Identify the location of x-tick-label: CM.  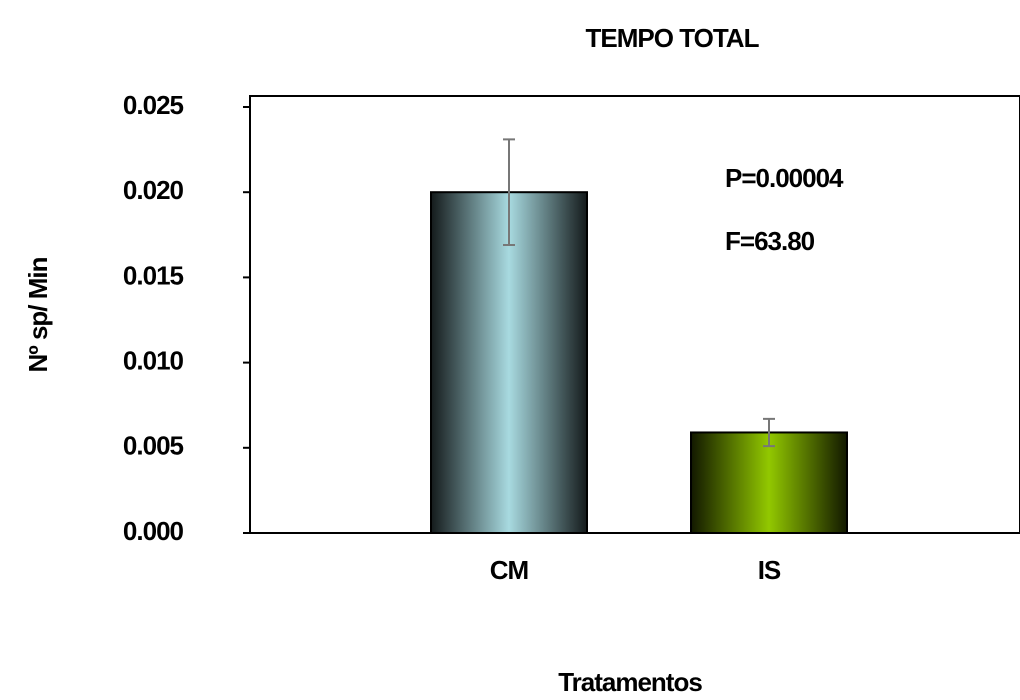
(509, 570).